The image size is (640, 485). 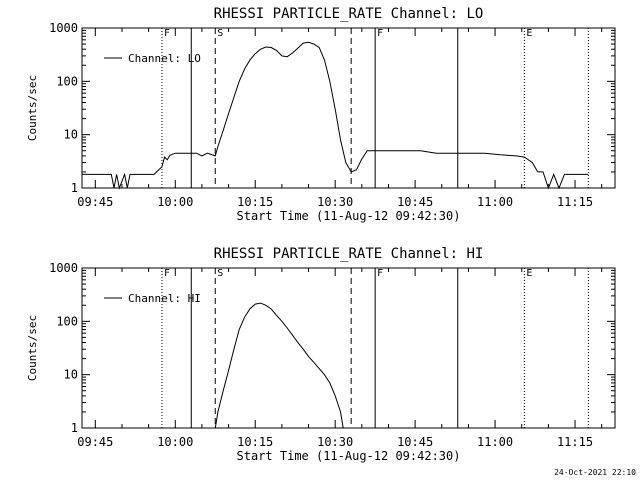 What do you see at coordinates (279, 365) in the screenshot?
I see `series-line` at bounding box center [279, 365].